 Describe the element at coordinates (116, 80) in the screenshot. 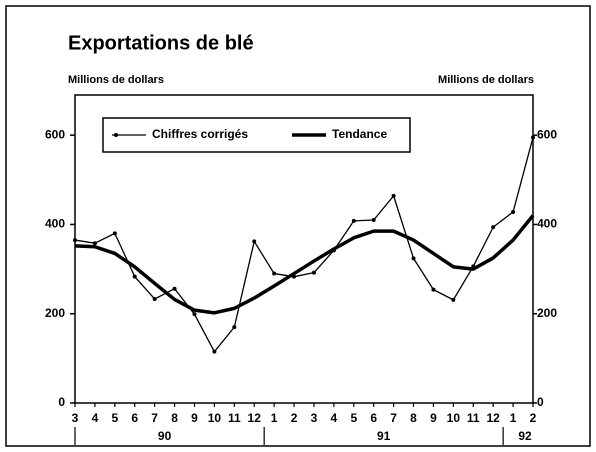

I see `y-axis-label: Millions de dollars` at that location.